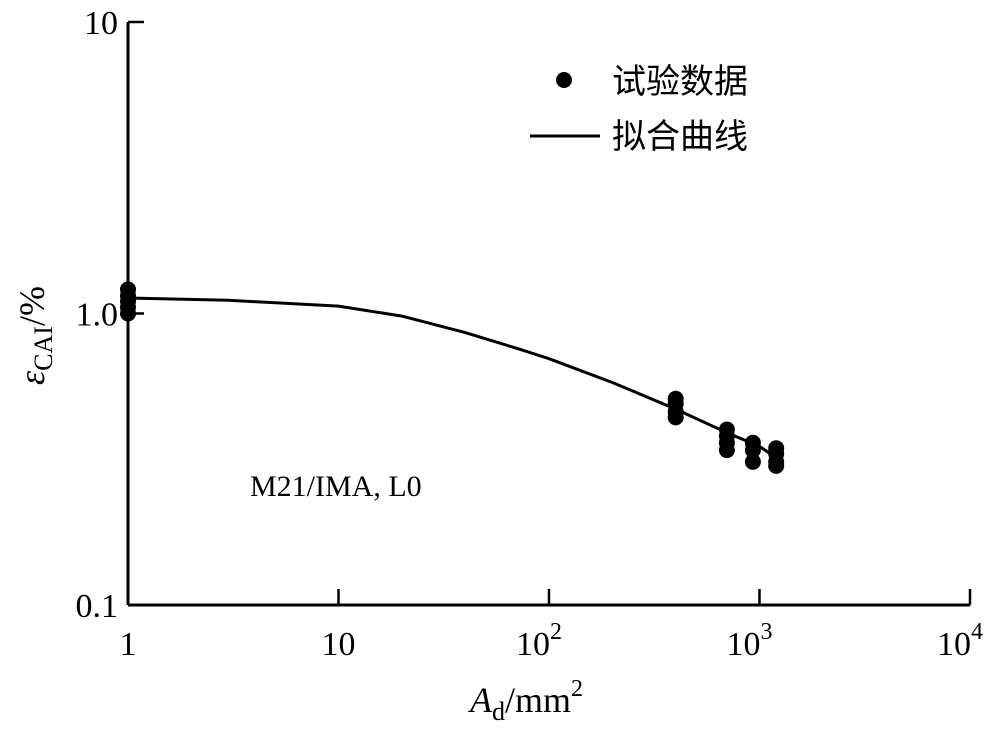 This screenshot has width=1000, height=735. I want to click on x-axis-title: Ad/mm2, so click(525, 701).